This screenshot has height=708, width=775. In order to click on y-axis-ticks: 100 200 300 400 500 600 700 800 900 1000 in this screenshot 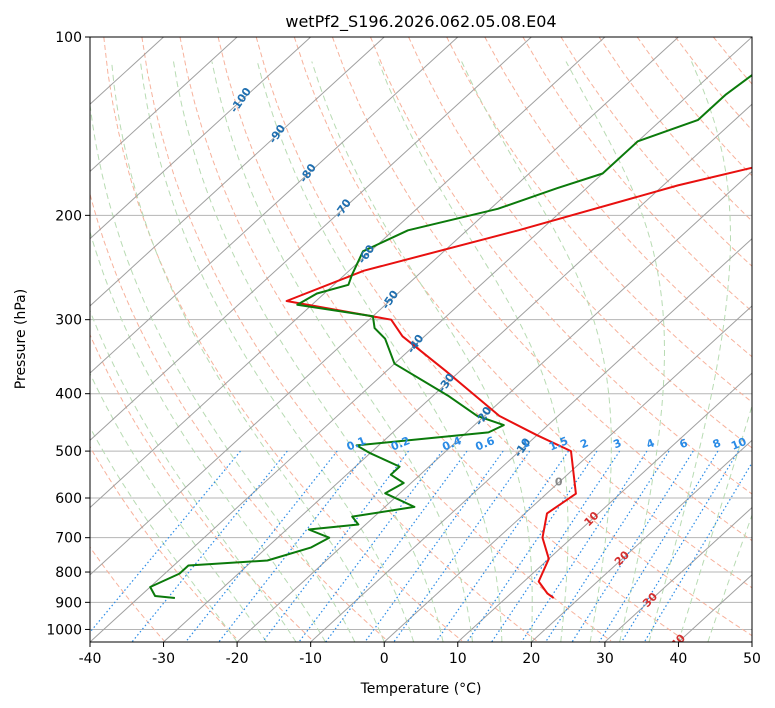, I will do `click(68, 334)`.